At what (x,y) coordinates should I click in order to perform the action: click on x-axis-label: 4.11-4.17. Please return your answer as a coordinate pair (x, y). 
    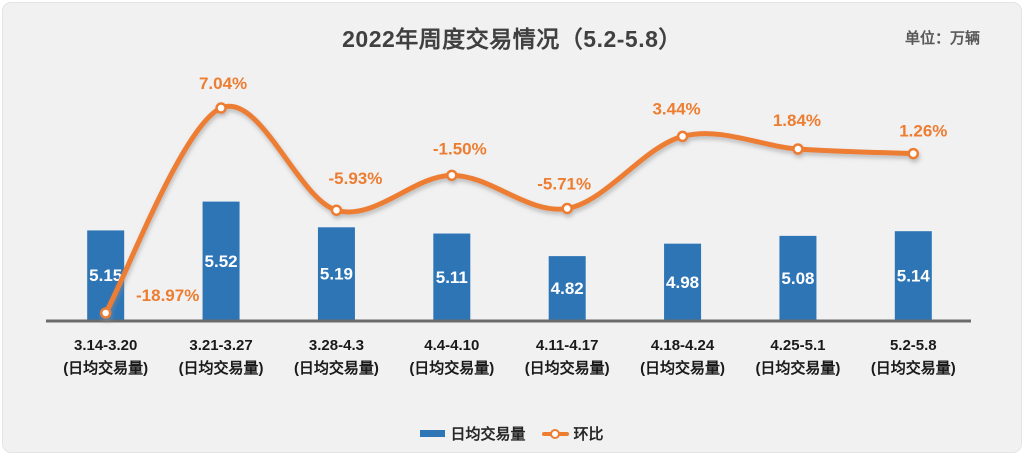
    Looking at the image, I should click on (567, 345).